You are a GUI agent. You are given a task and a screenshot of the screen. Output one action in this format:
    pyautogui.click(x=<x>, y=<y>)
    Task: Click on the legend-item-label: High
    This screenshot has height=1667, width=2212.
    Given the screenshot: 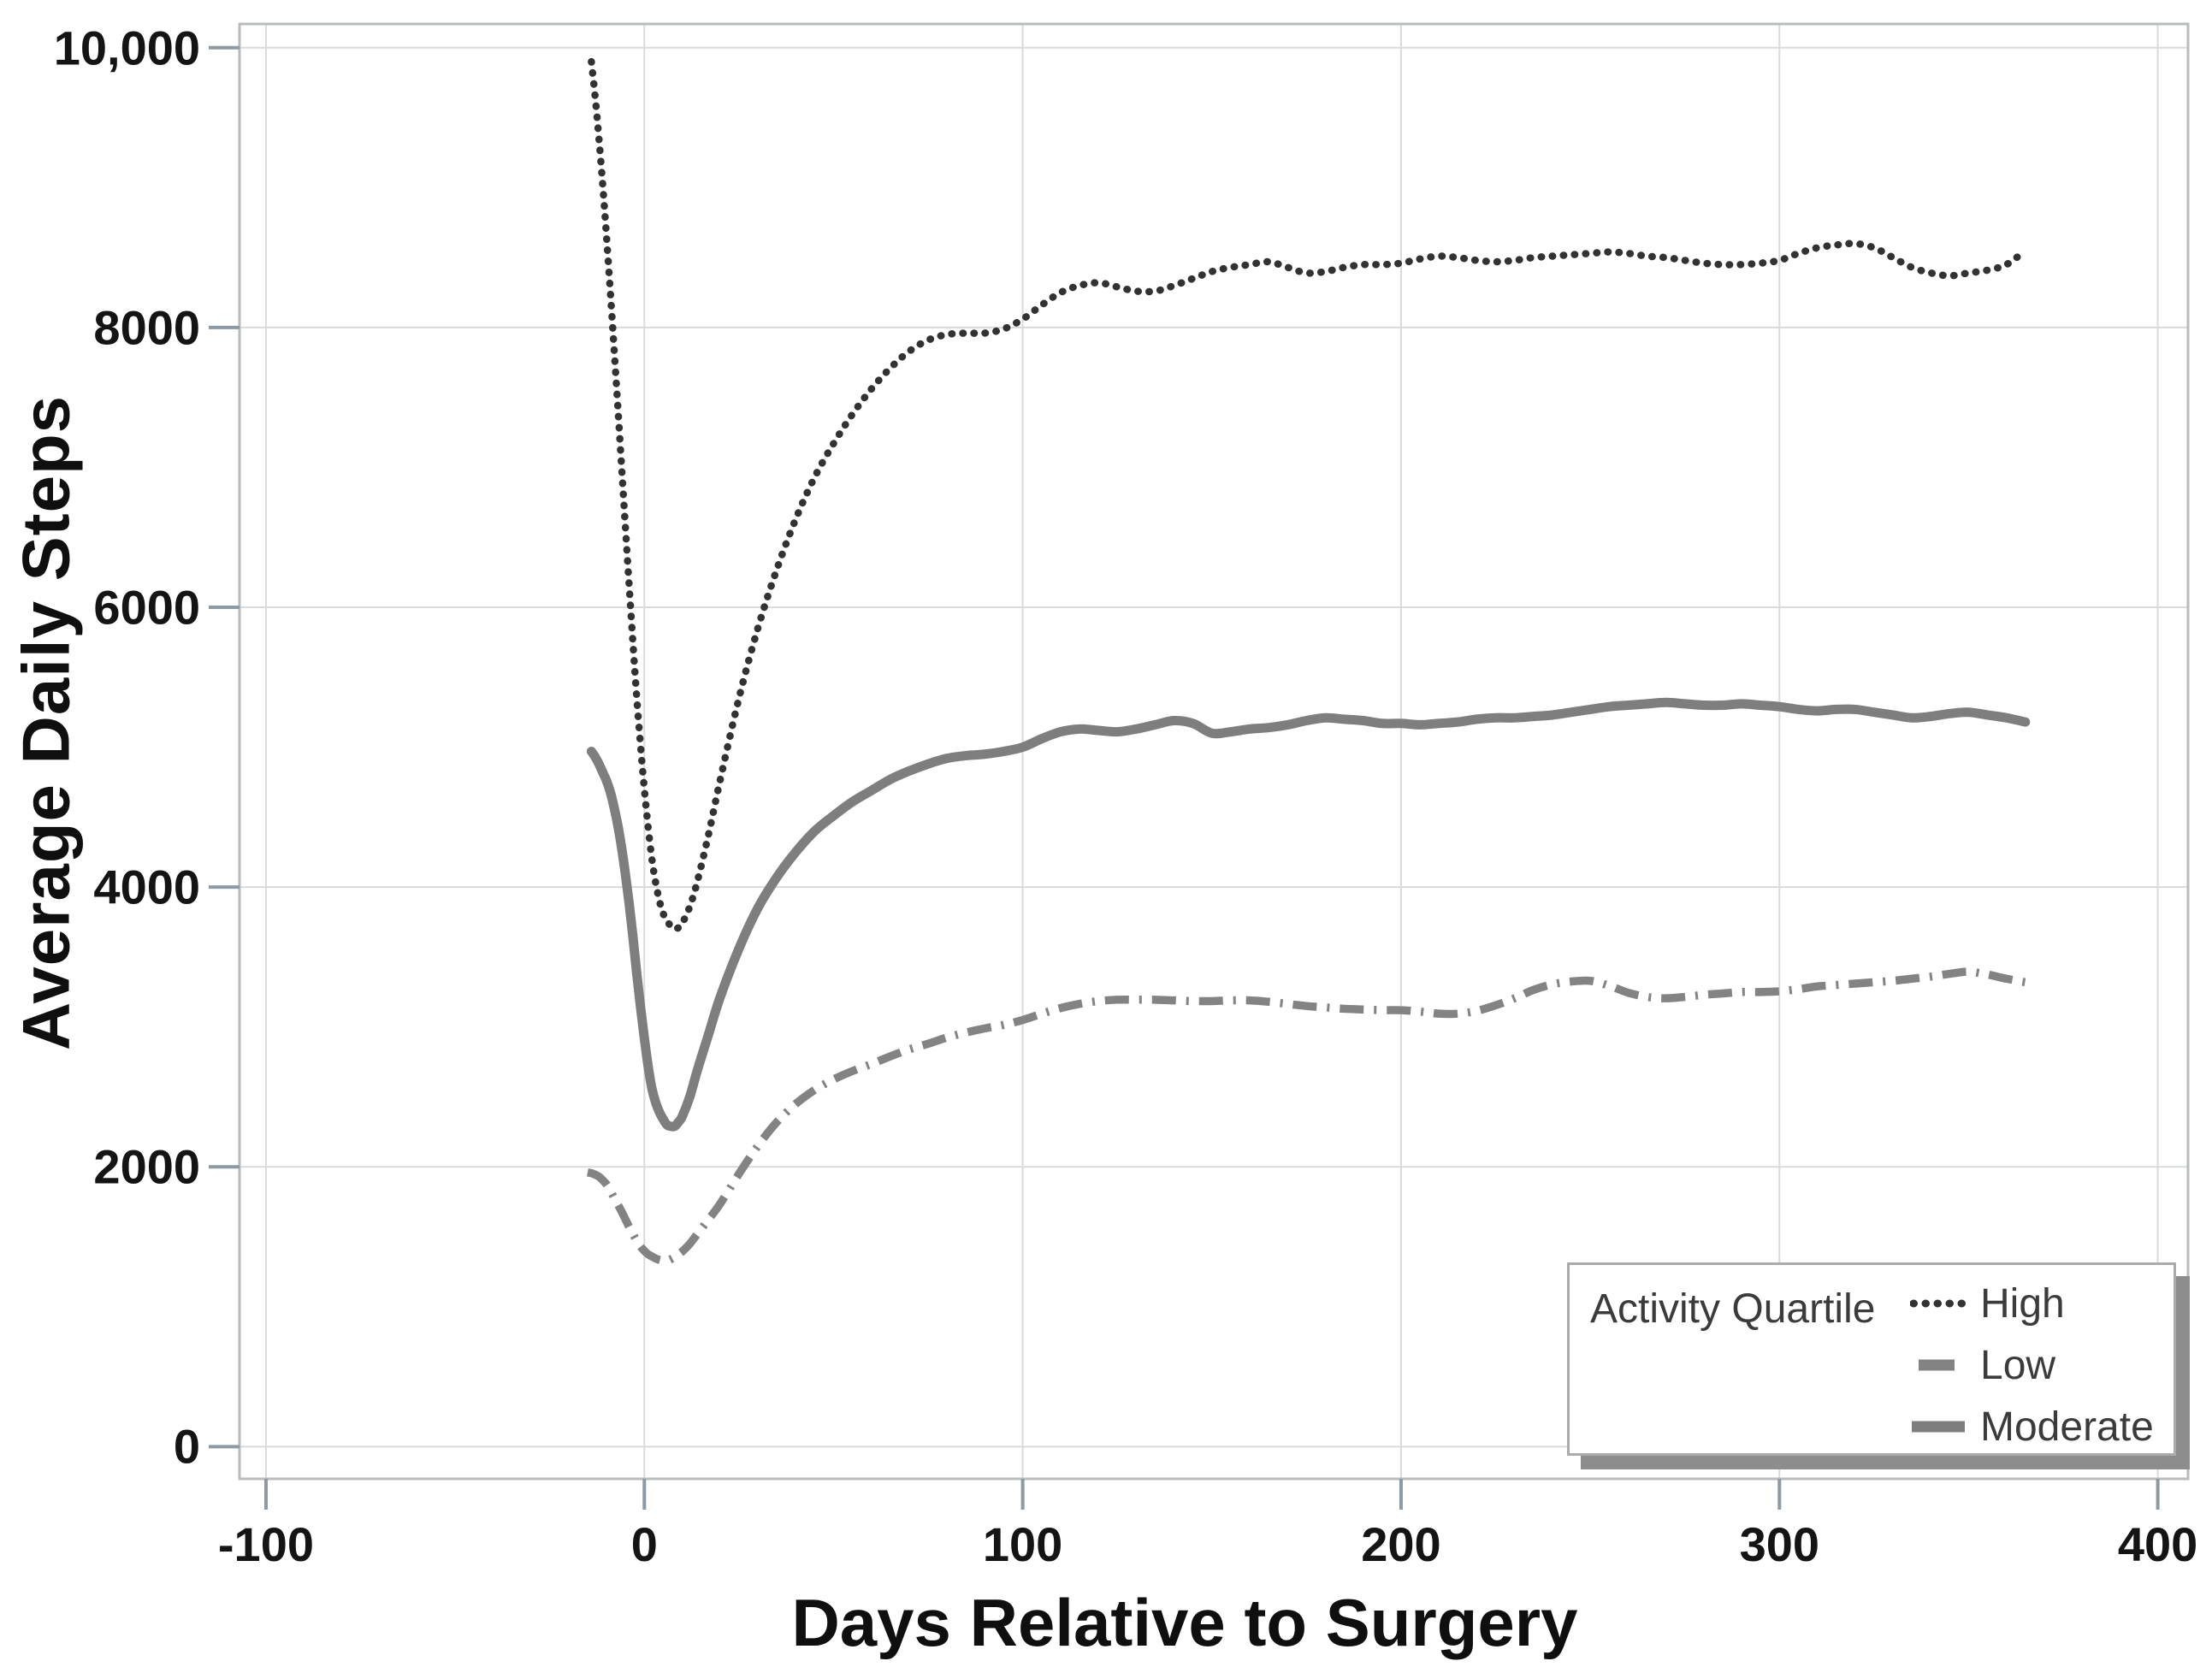 What is the action you would take?
    pyautogui.click(x=2022, y=1303)
    